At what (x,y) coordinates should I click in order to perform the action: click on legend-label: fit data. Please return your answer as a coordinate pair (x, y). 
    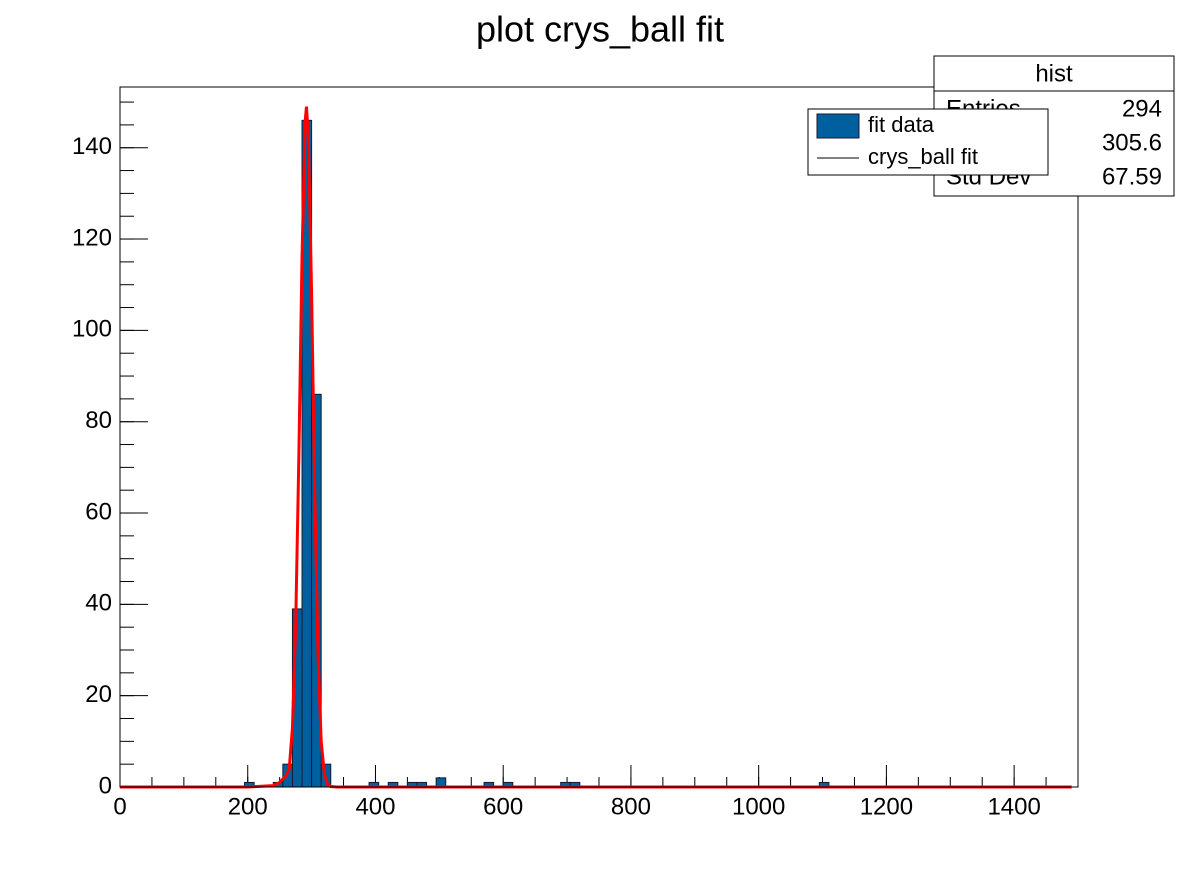
    Looking at the image, I should click on (901, 124).